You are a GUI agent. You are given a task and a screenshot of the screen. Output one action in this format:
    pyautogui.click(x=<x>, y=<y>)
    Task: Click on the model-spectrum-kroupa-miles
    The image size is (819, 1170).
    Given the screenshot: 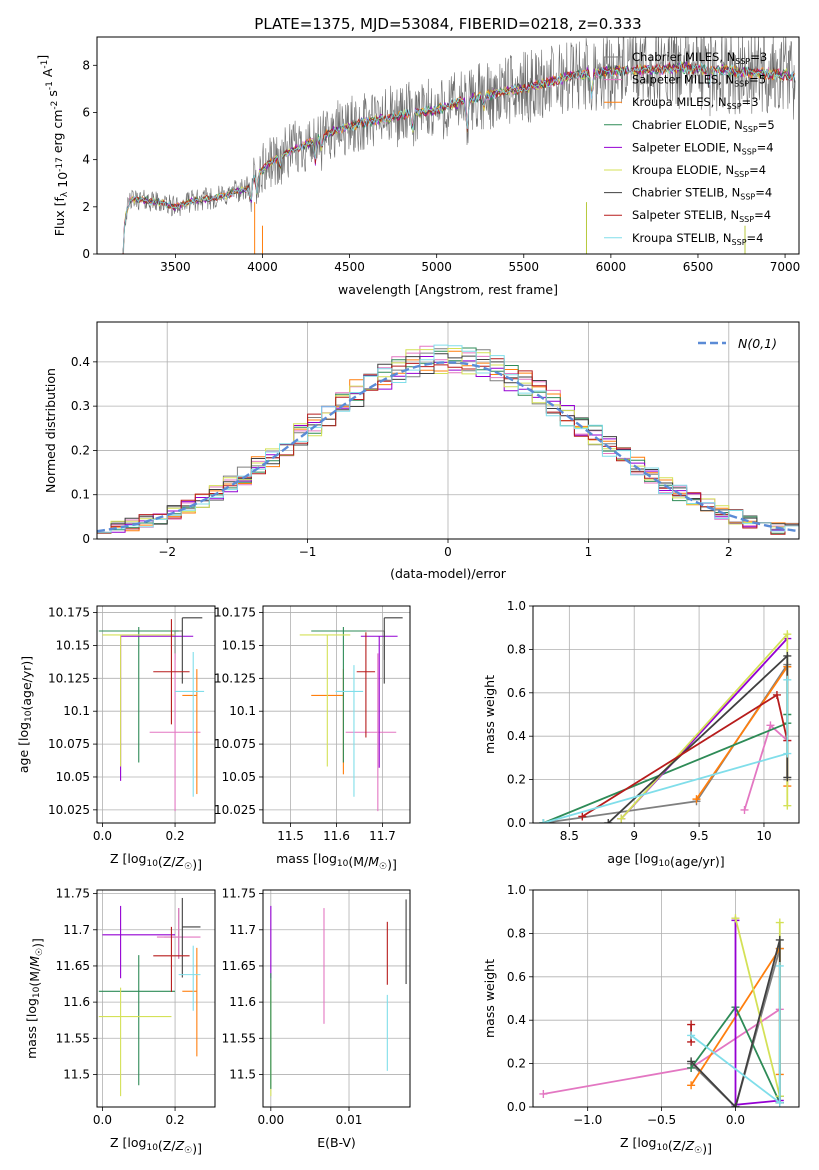 What is the action you would take?
    pyautogui.click(x=459, y=157)
    